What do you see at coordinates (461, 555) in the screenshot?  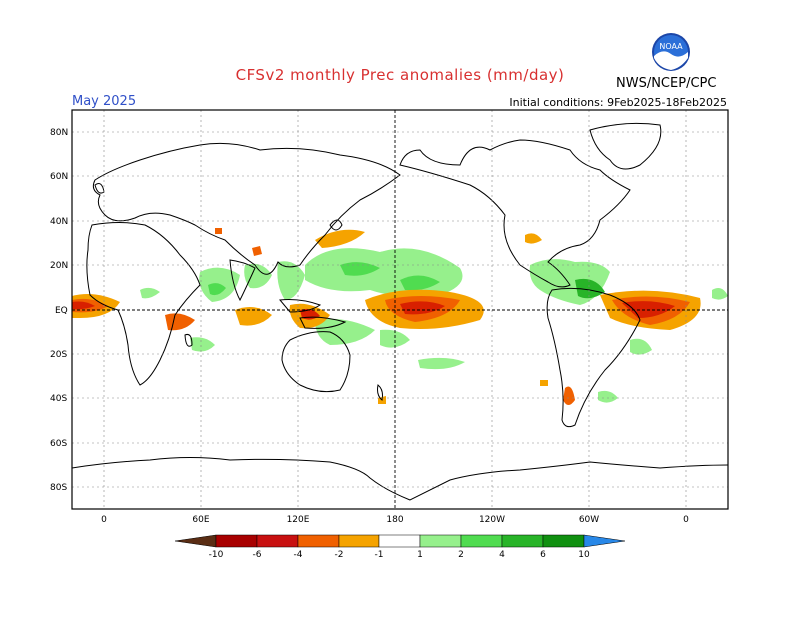 I see `colorbar-label: 2` at bounding box center [461, 555].